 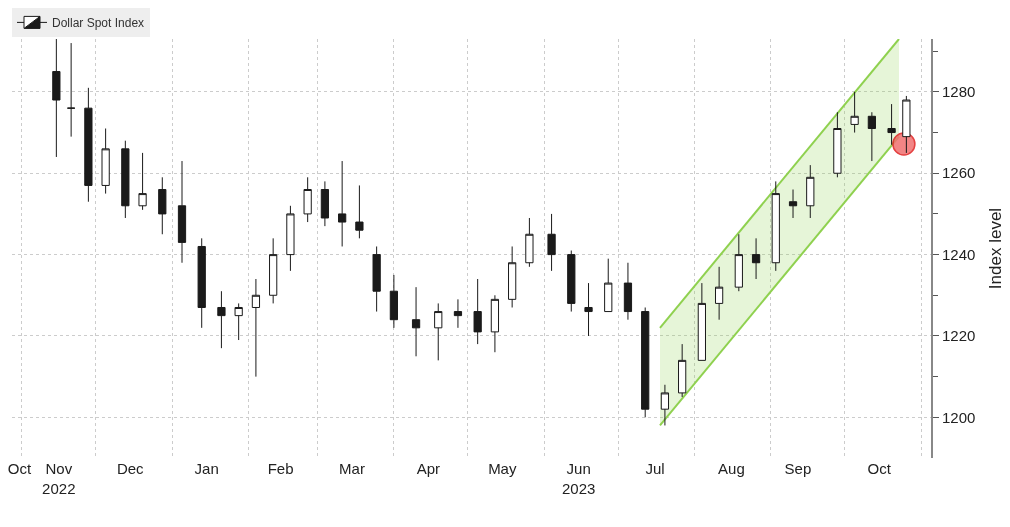 What do you see at coordinates (428, 468) in the screenshot?
I see `x-tick-label: Apr` at bounding box center [428, 468].